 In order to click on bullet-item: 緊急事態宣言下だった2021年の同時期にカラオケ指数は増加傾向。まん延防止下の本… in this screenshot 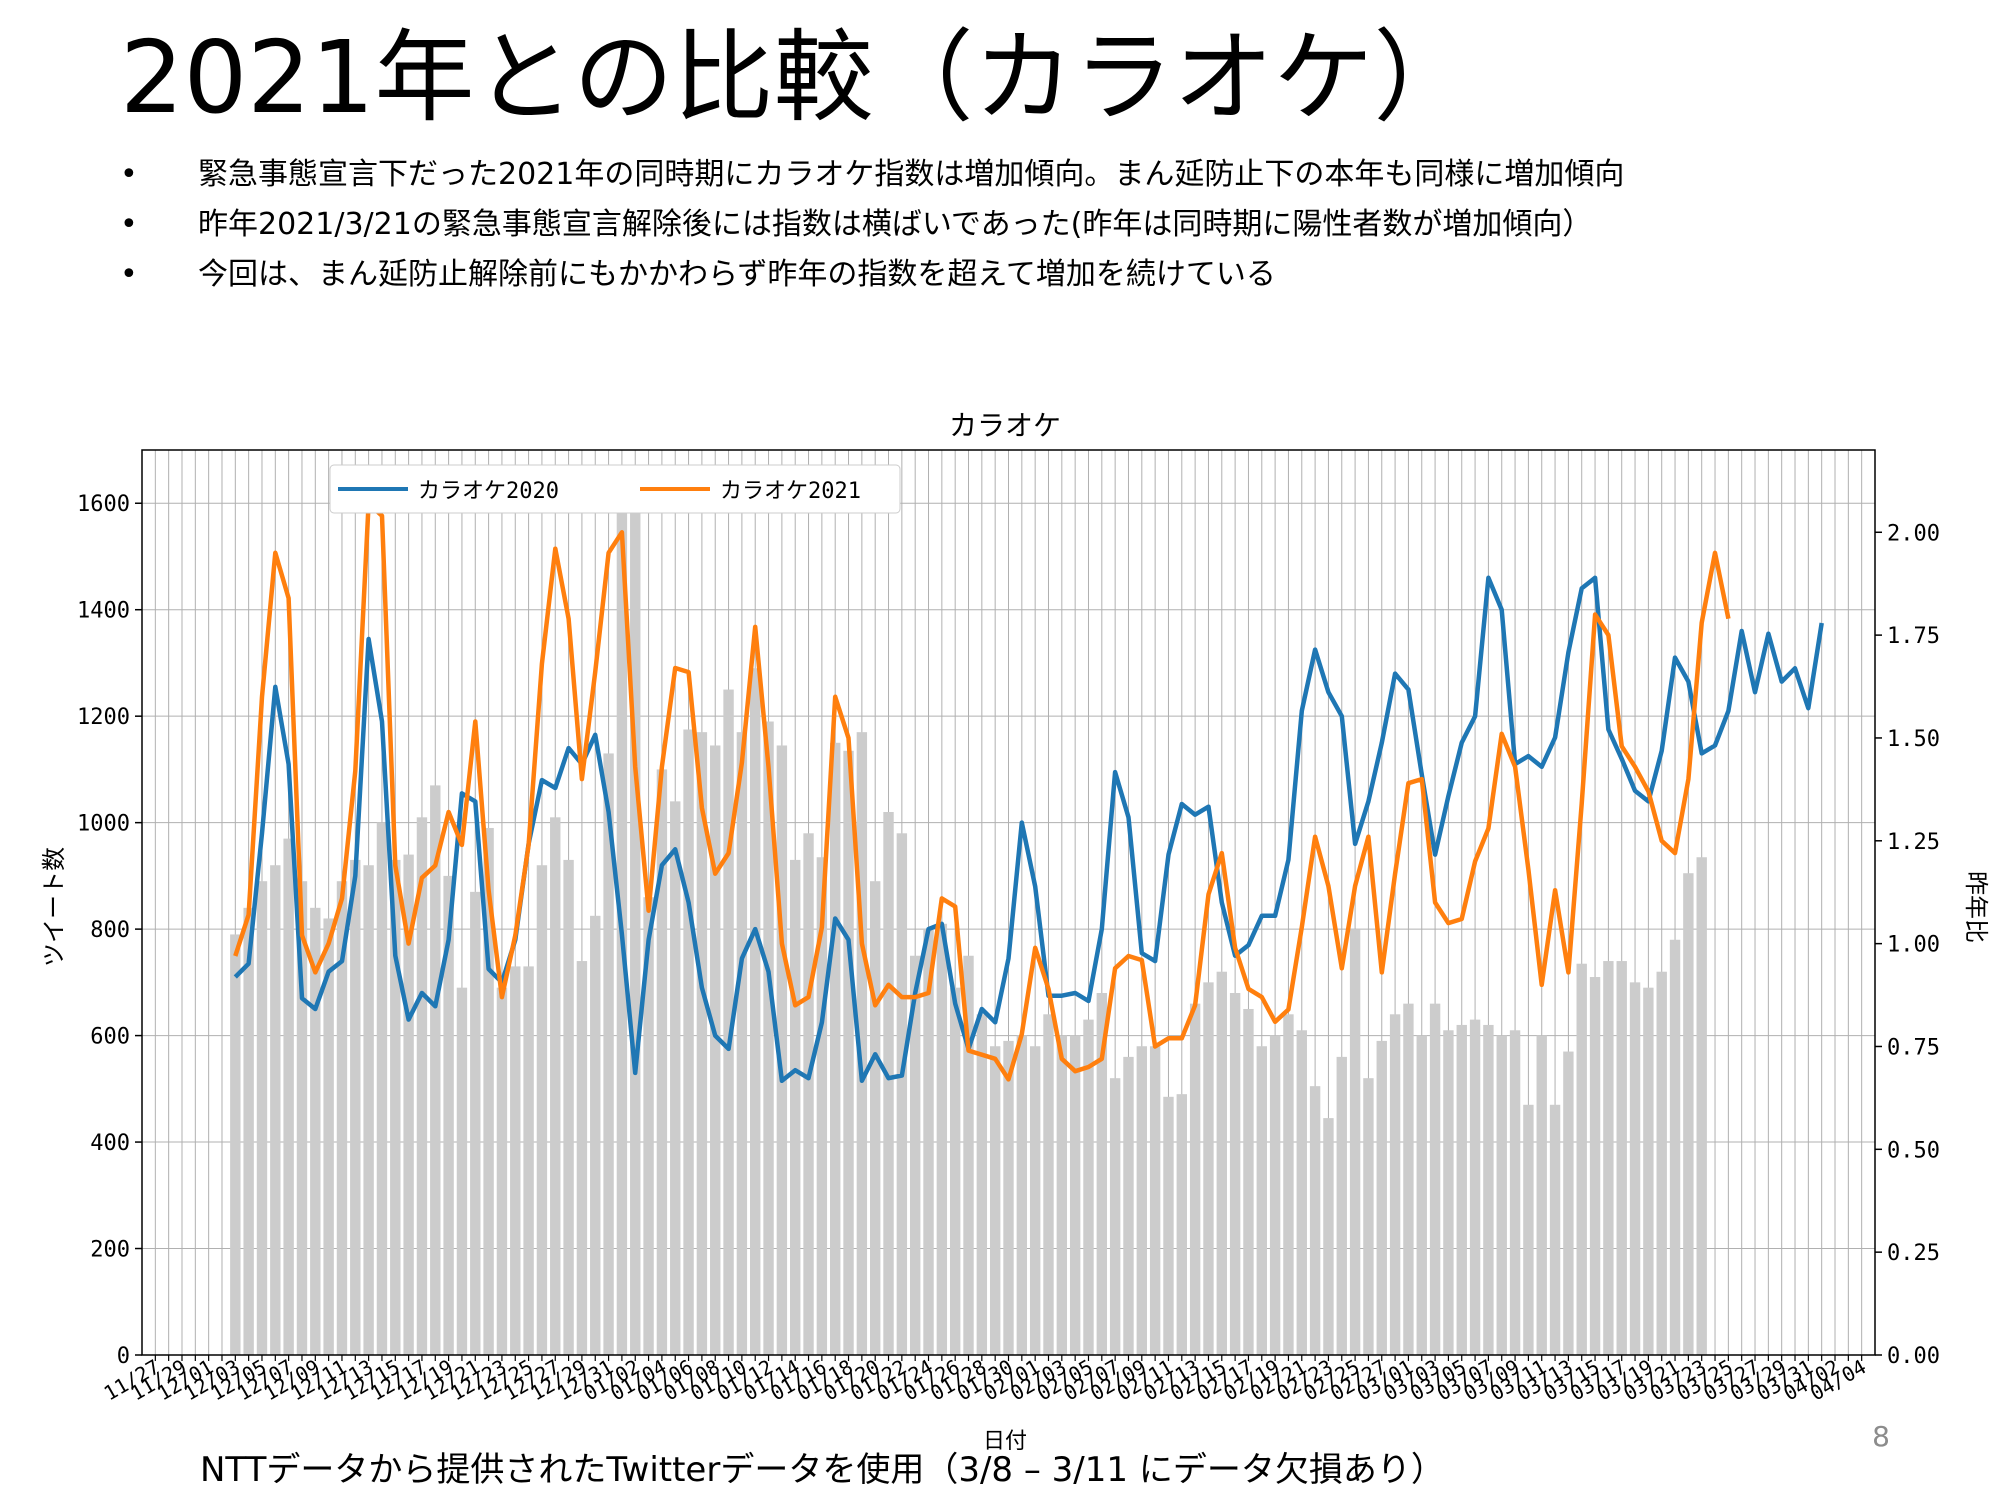, I will do `click(872, 175)`.